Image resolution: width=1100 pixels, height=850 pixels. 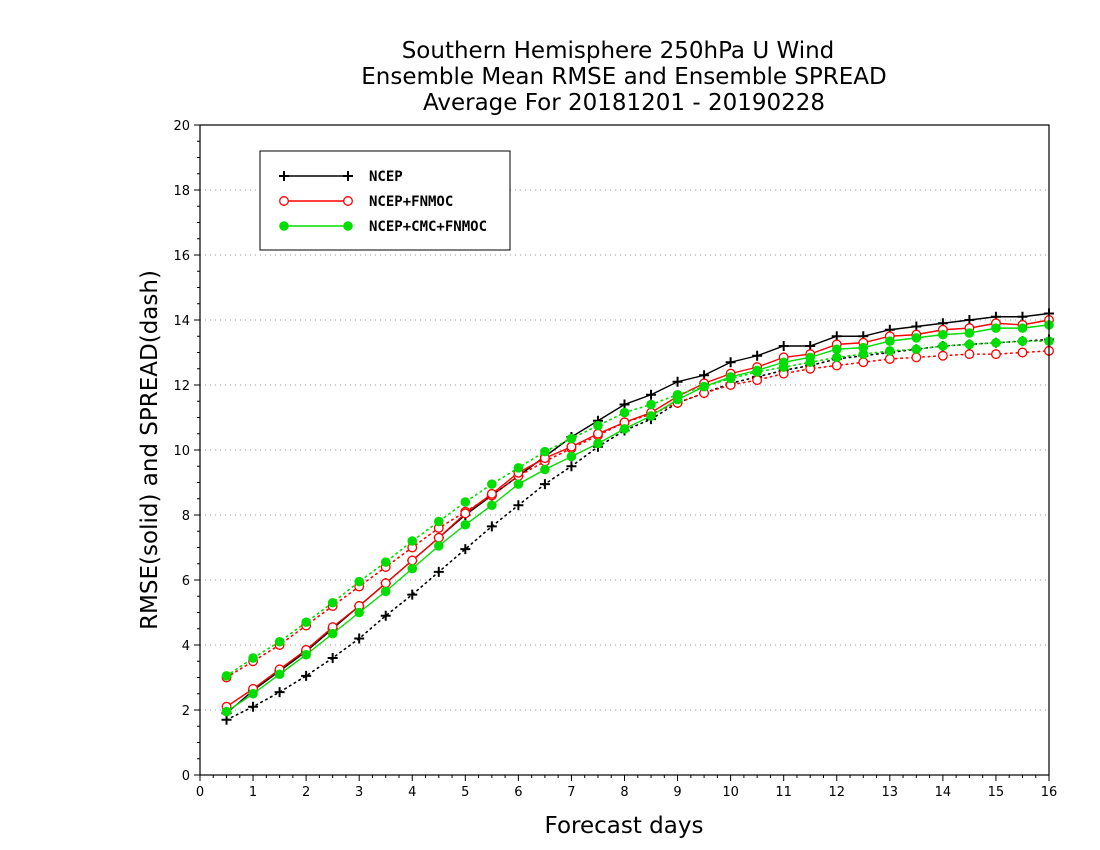 What do you see at coordinates (624, 103) in the screenshot?
I see `chart-title-line-3: Average For 20181201 - 20190228` at bounding box center [624, 103].